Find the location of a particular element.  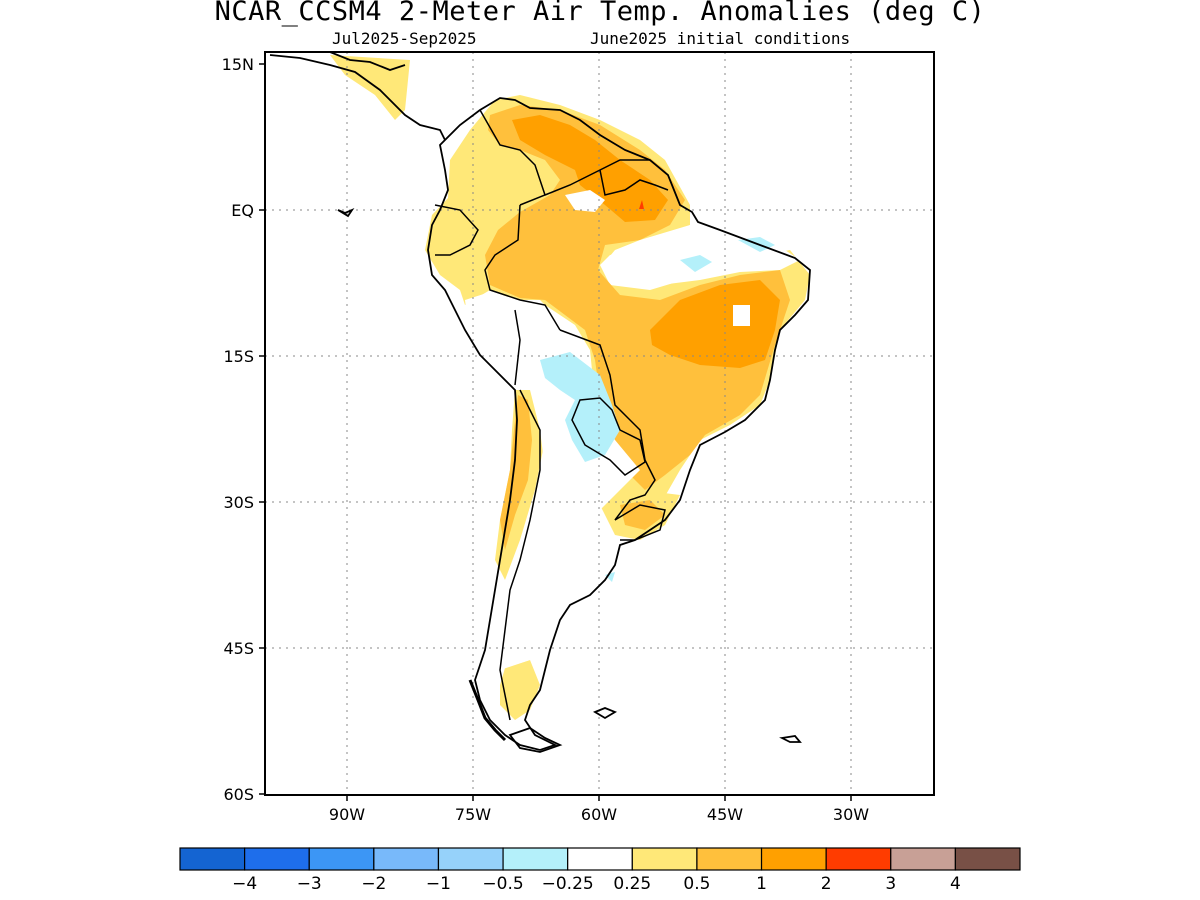

shade-chaco-lightblue is located at coordinates (580, 407).